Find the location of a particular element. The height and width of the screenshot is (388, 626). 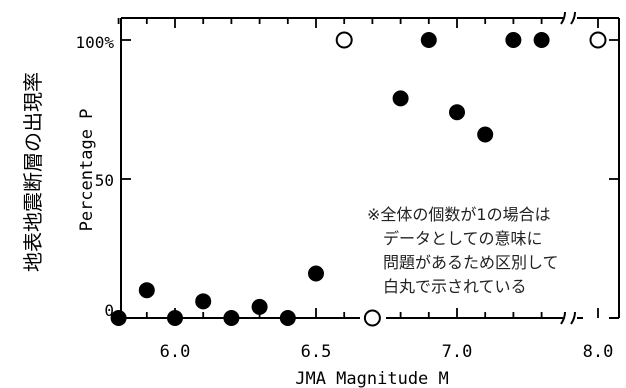

y-axis-title-ja: 地表地震断層の出現率 is located at coordinates (33, 172).